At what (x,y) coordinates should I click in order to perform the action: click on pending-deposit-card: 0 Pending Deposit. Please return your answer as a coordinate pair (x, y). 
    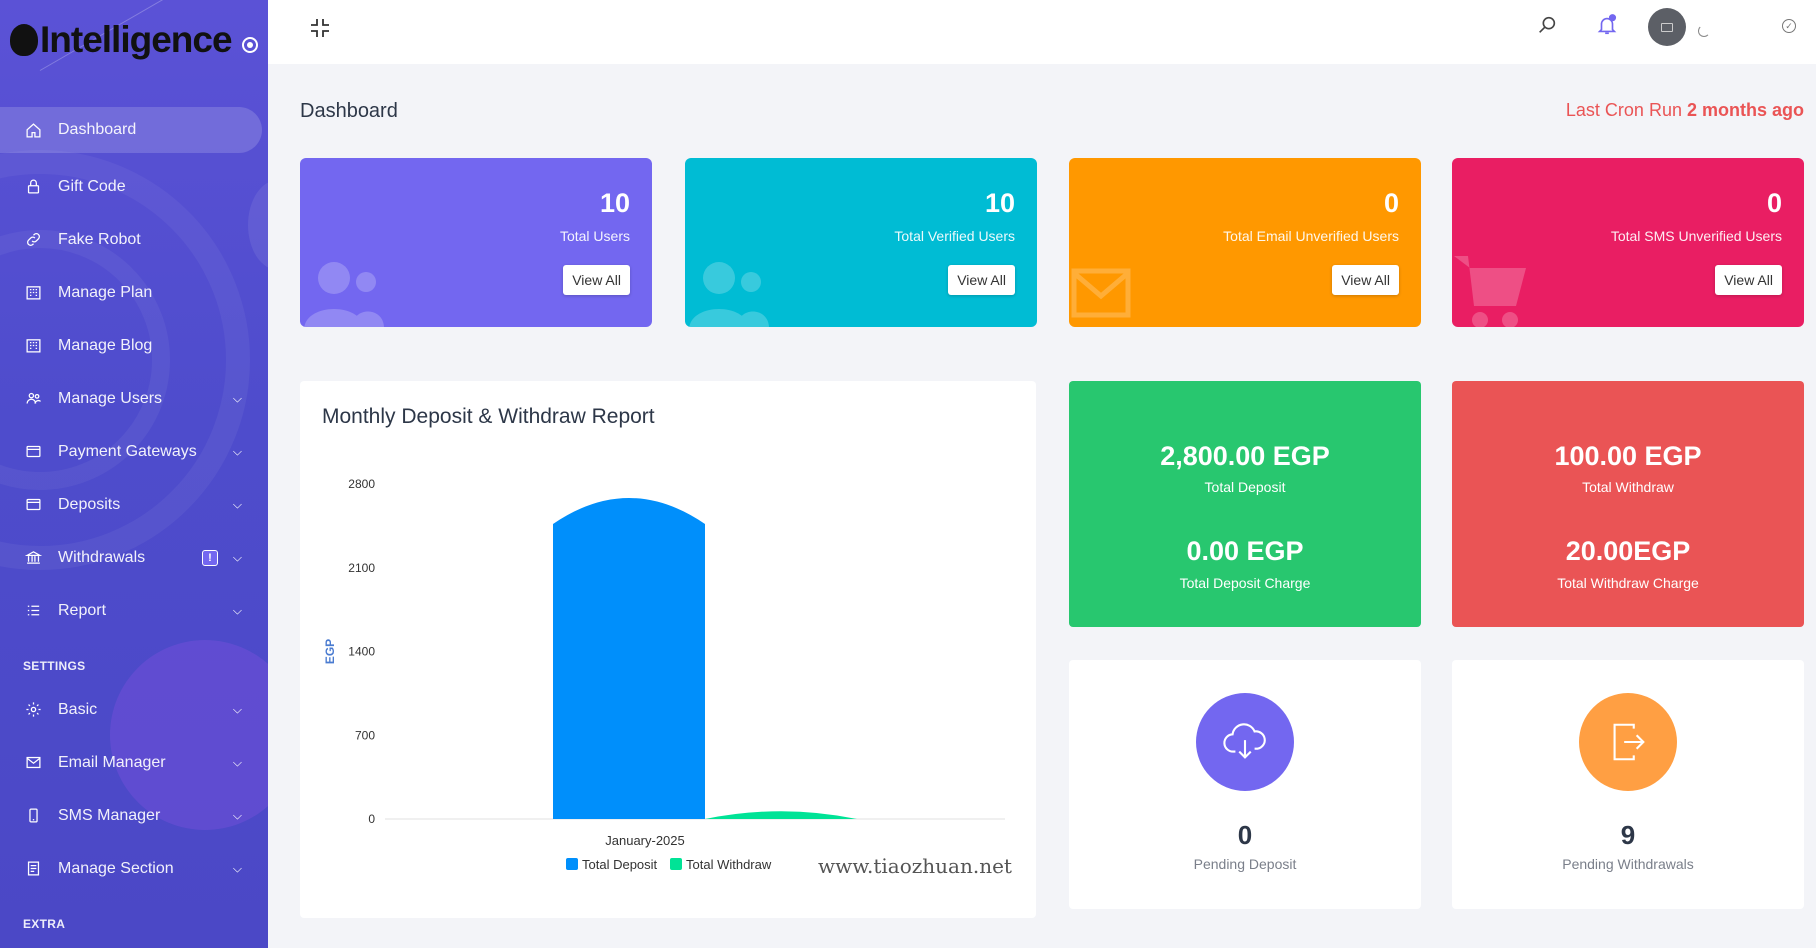
    Looking at the image, I should click on (1245, 784).